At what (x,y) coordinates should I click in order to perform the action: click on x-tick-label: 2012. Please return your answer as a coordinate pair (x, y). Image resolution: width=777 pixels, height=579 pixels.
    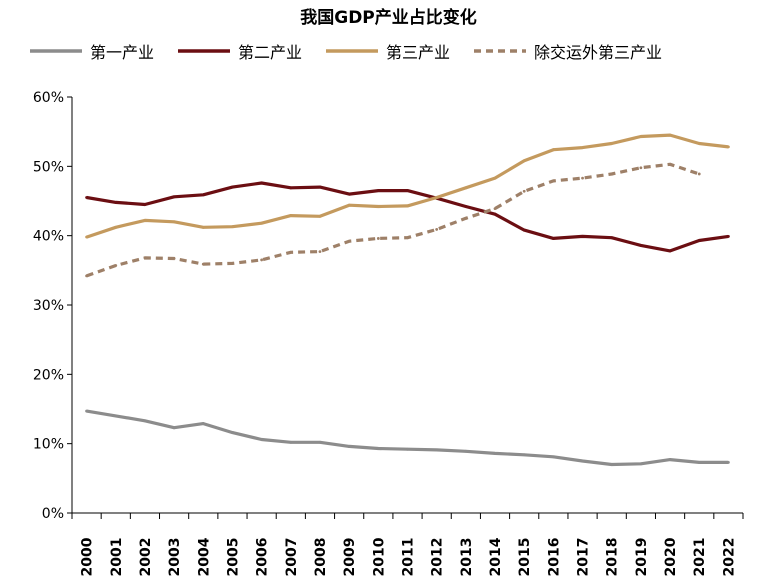
    Looking at the image, I should click on (438, 557).